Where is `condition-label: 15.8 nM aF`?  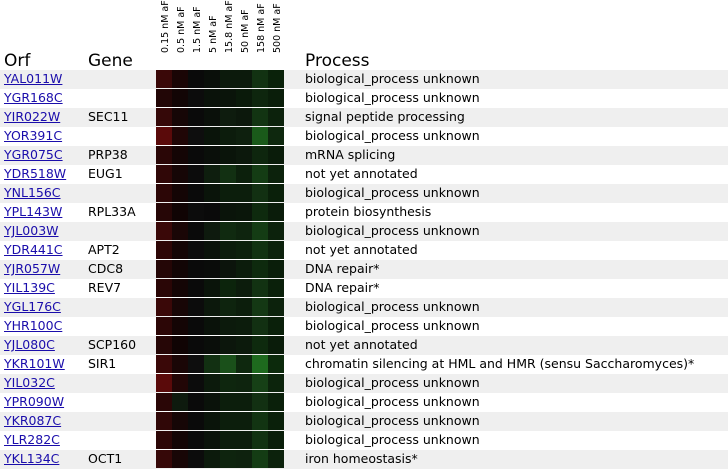
condition-label: 15.8 nM aF is located at coordinates (229, 26).